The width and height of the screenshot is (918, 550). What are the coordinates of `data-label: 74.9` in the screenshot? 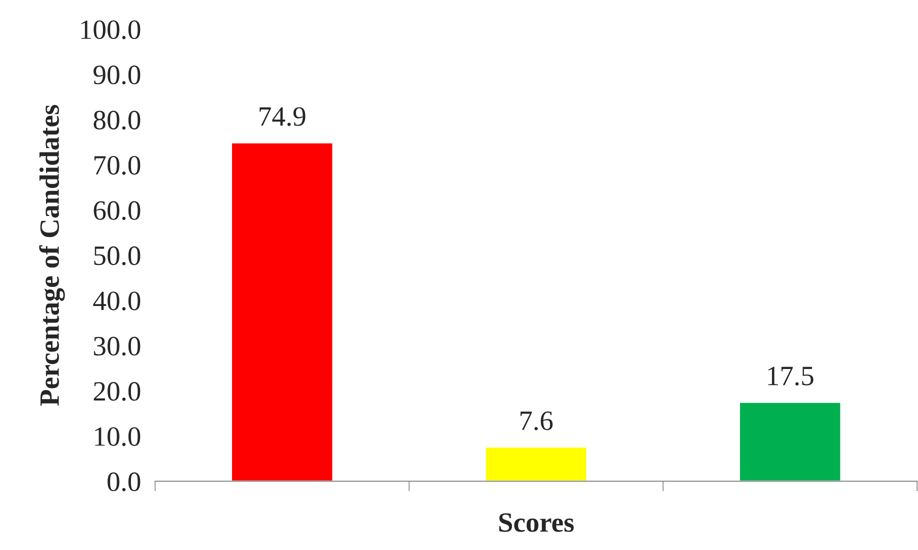 It's located at (283, 116).